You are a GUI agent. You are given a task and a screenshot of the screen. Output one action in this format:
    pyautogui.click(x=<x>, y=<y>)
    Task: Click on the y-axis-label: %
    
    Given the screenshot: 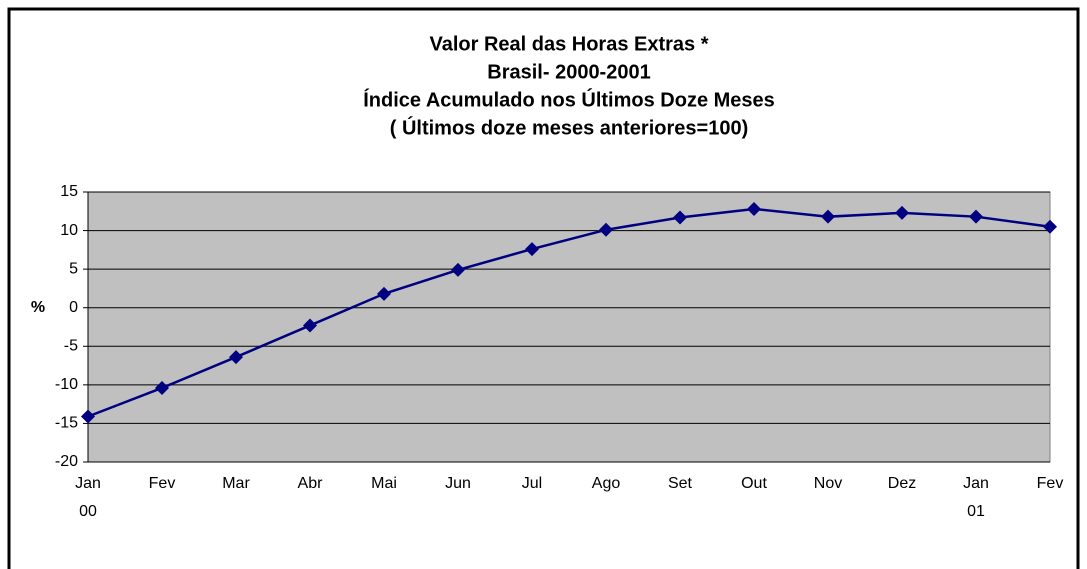 What is the action you would take?
    pyautogui.click(x=38, y=307)
    